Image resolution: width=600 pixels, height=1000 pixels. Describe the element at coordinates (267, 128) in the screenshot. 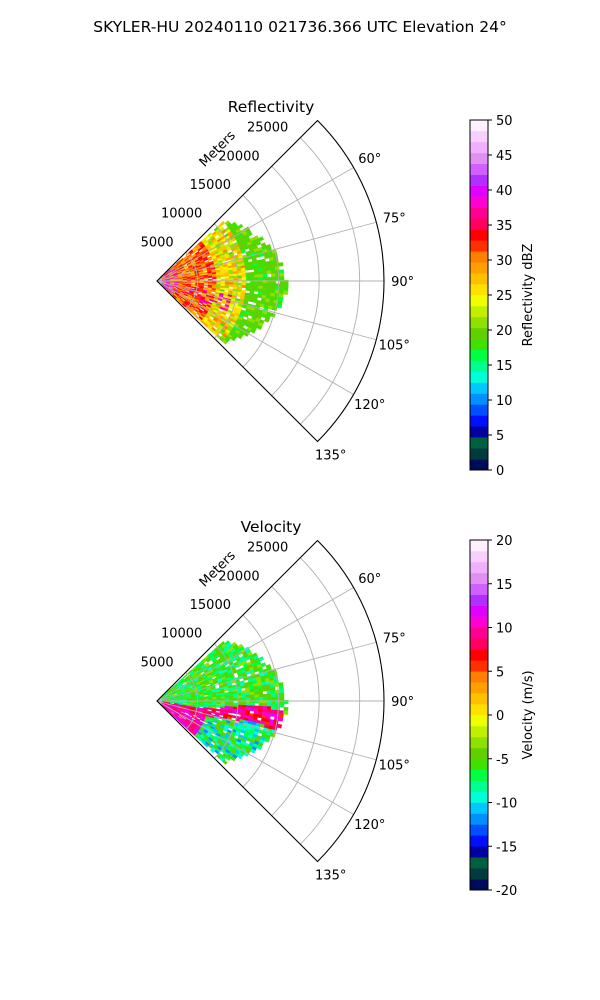

I see `radial-tick-label: 25000` at that location.